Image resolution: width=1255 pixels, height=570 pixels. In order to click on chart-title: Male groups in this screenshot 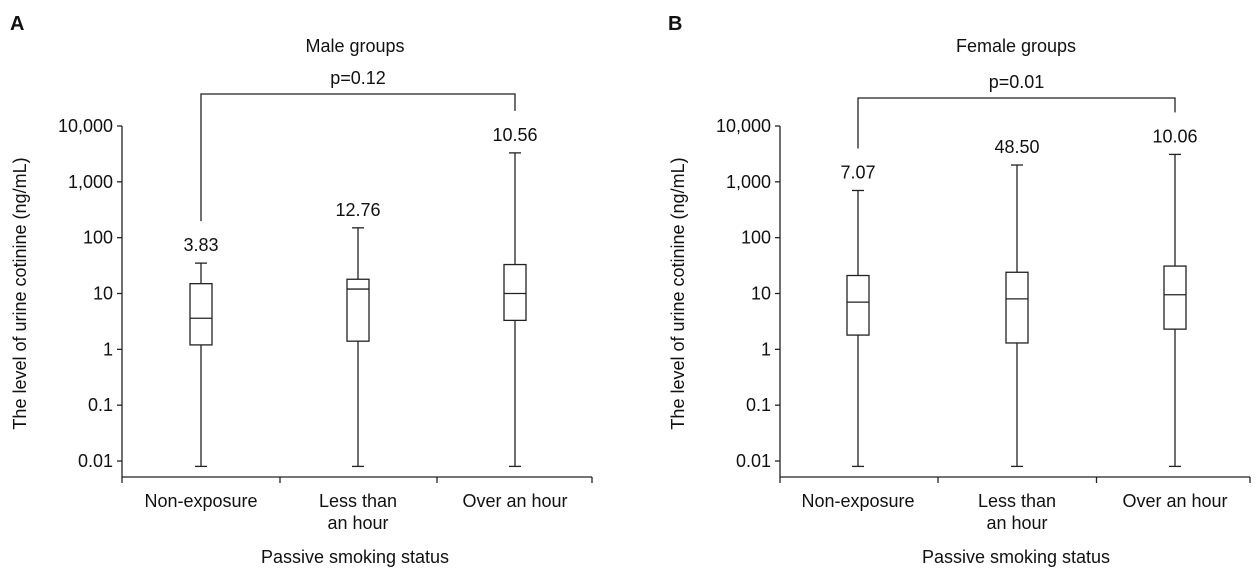, I will do `click(354, 46)`.